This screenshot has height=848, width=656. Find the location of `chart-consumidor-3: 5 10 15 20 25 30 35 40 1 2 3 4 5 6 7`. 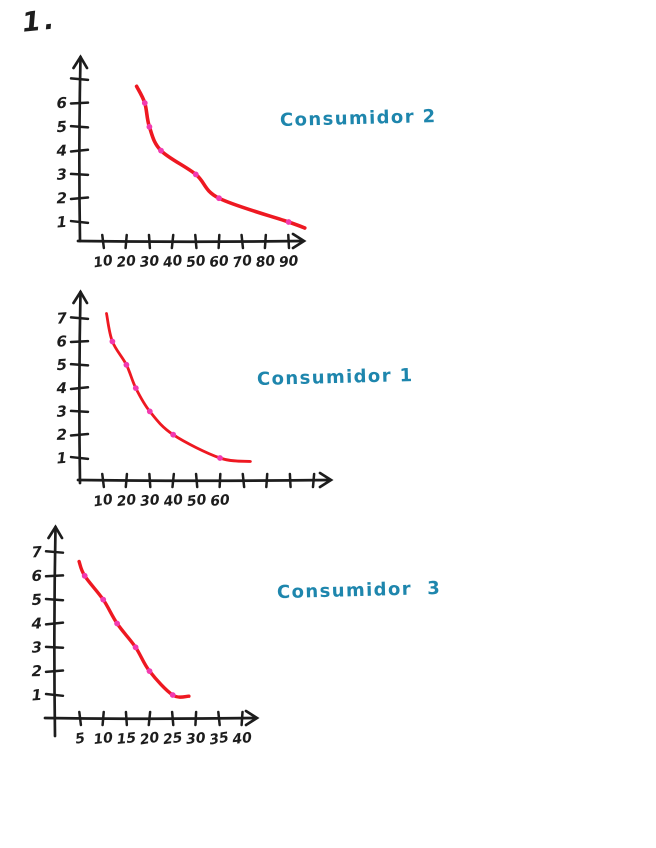

chart-consumidor-3: 5 10 15 20 25 30 35 40 1 2 3 4 5 6 7 is located at coordinates (145, 636).